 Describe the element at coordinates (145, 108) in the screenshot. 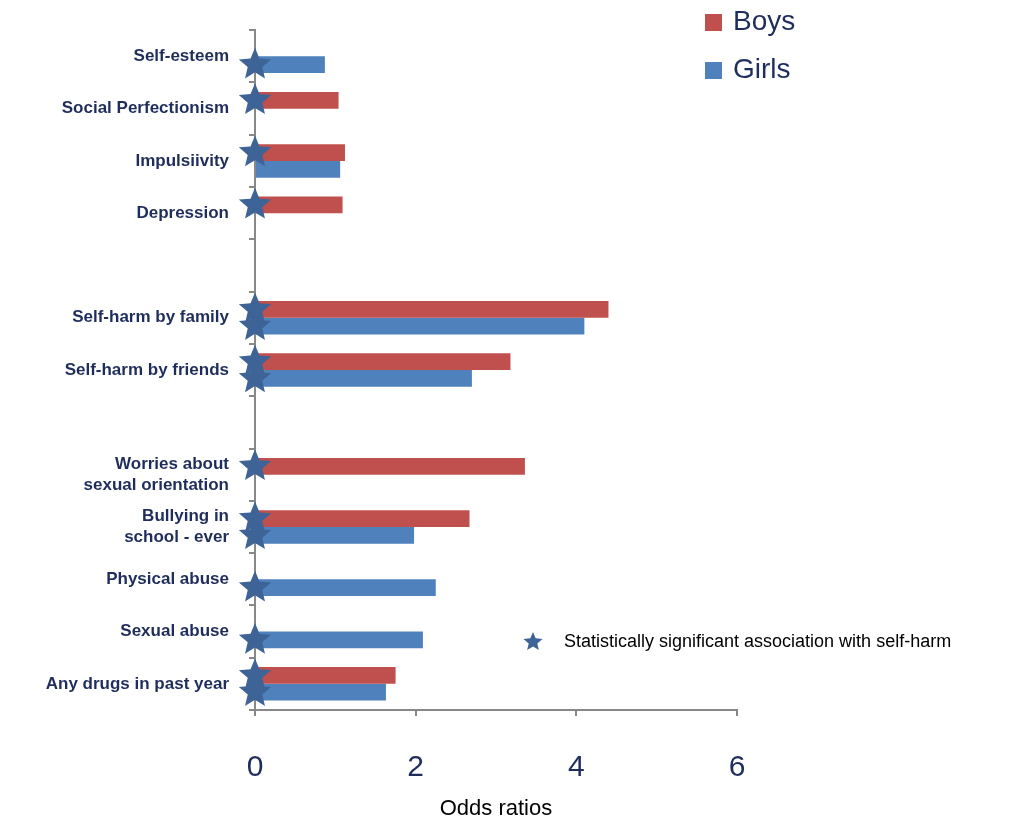

I see `y-tick-label: Social Perfectionism` at that location.